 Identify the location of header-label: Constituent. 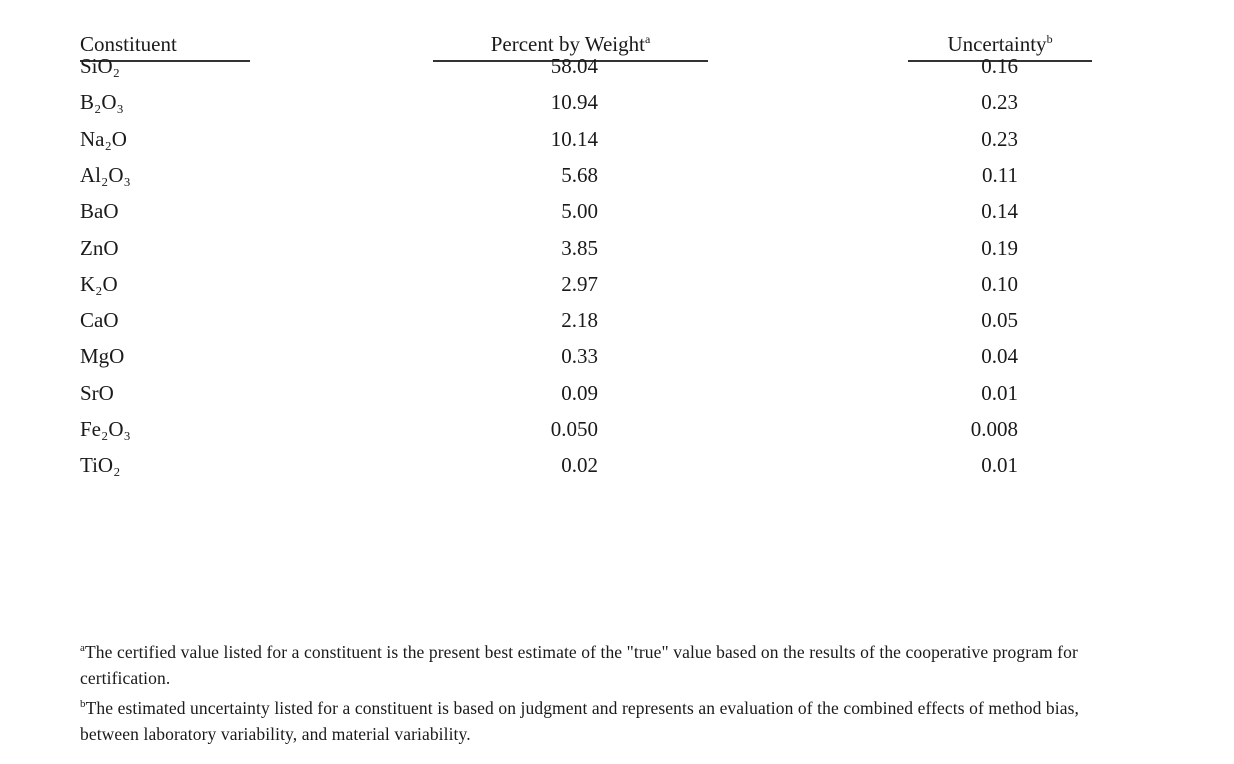
(128, 44).